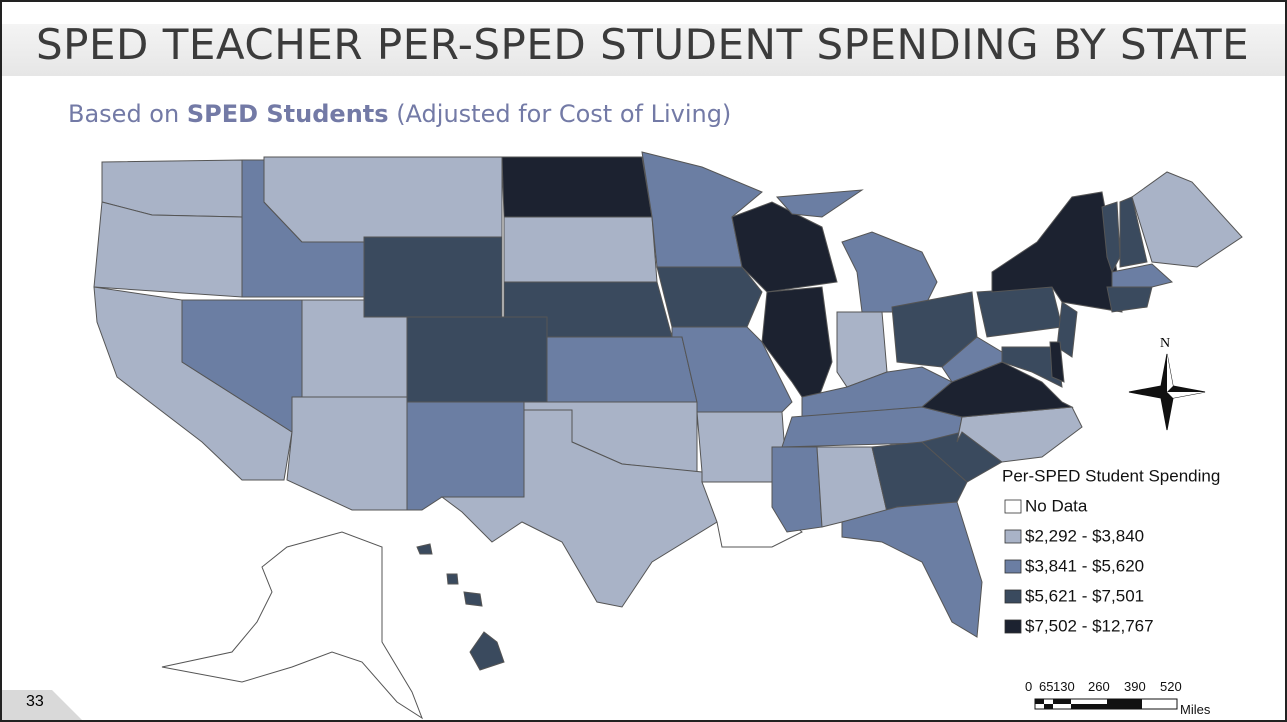 Image resolution: width=1287 pixels, height=722 pixels. I want to click on subtitle-prefix: Based on, so click(124, 114).